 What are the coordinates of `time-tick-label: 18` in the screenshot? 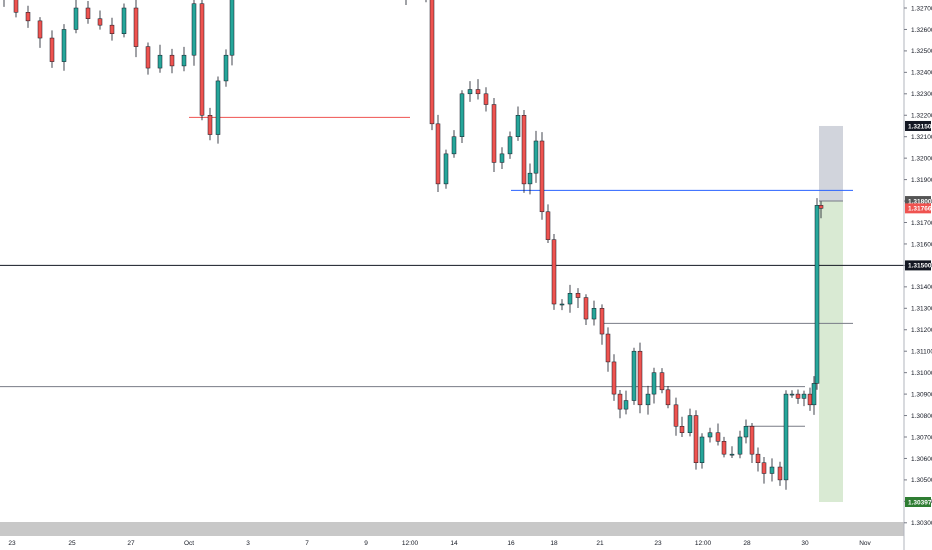 It's located at (554, 543).